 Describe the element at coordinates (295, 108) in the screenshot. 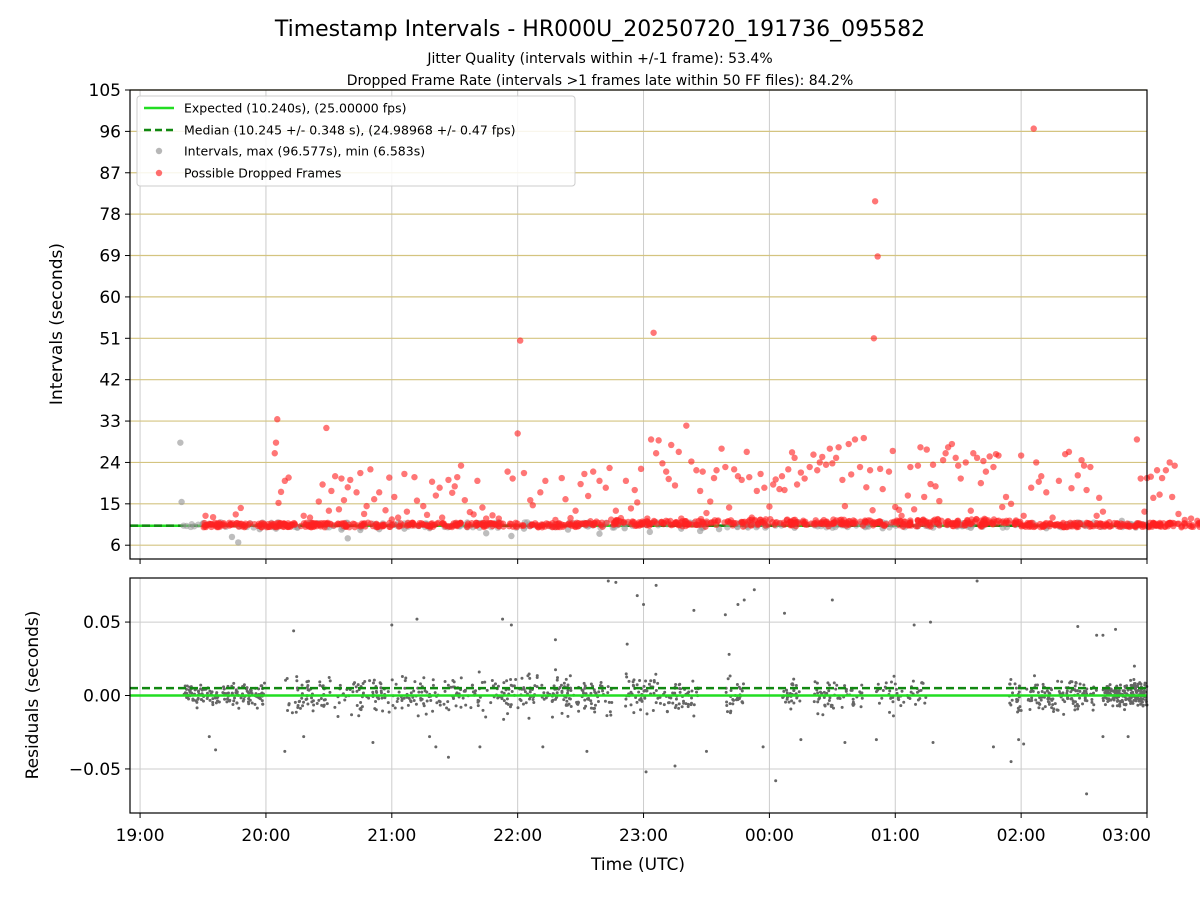

I see `legend-label-expected: Expected (10.240s), (25.00000 fps)` at that location.